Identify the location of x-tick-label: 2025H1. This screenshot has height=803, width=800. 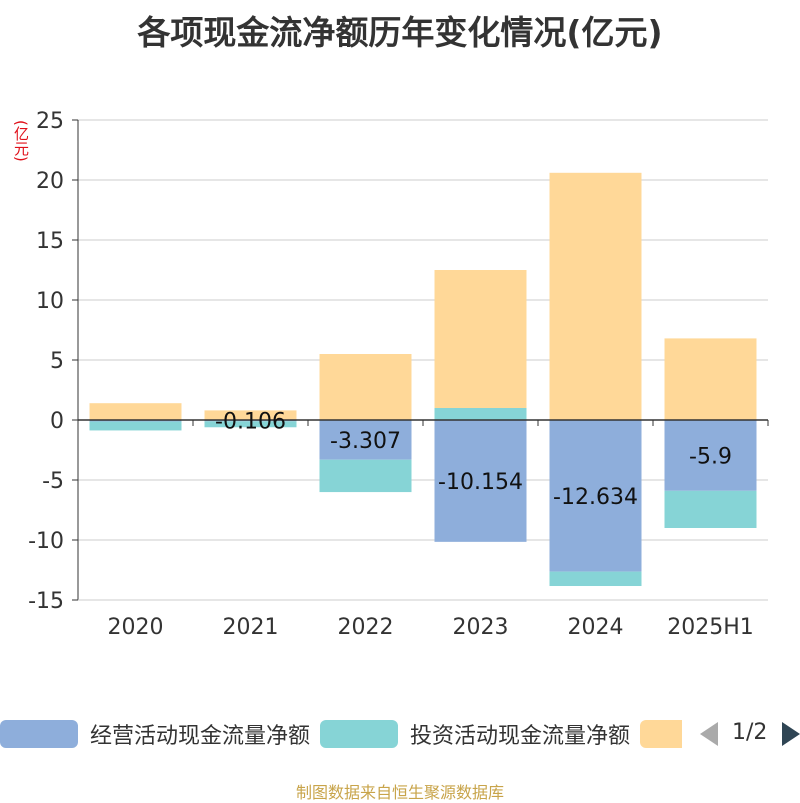
(710, 627).